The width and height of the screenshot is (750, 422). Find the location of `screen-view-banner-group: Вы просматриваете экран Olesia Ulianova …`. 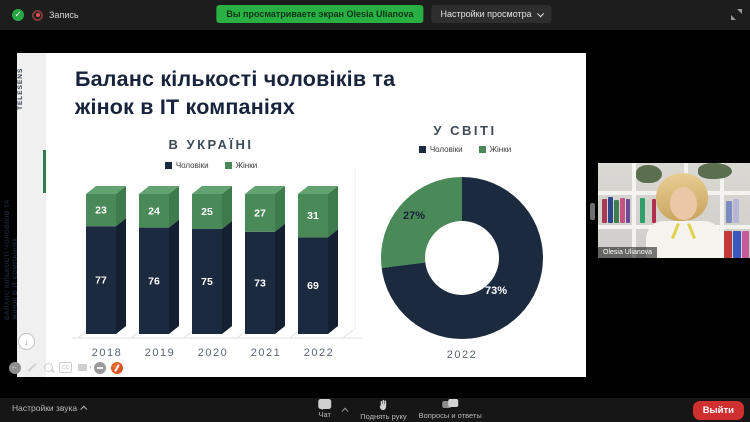

screen-view-banner-group: Вы просматриваете экран Olesia Ulianova … is located at coordinates (384, 14).